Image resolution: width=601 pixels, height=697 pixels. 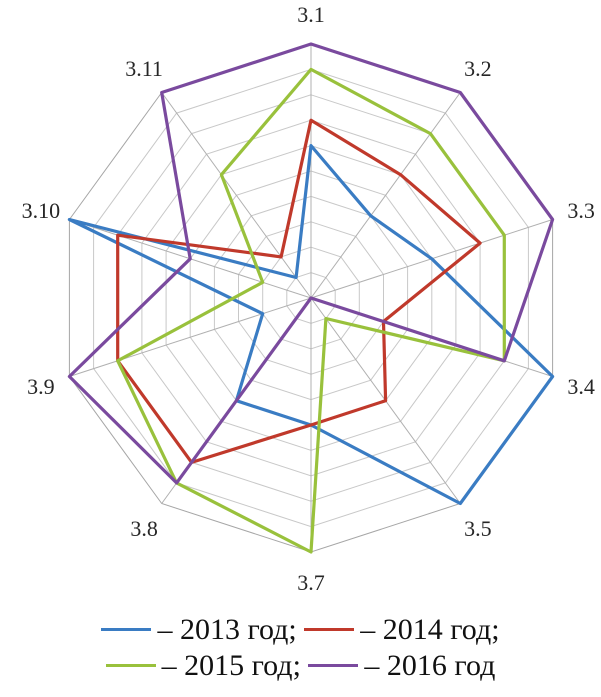 I want to click on legend-item-2014: – 2014 год;, so click(x=402, y=629).